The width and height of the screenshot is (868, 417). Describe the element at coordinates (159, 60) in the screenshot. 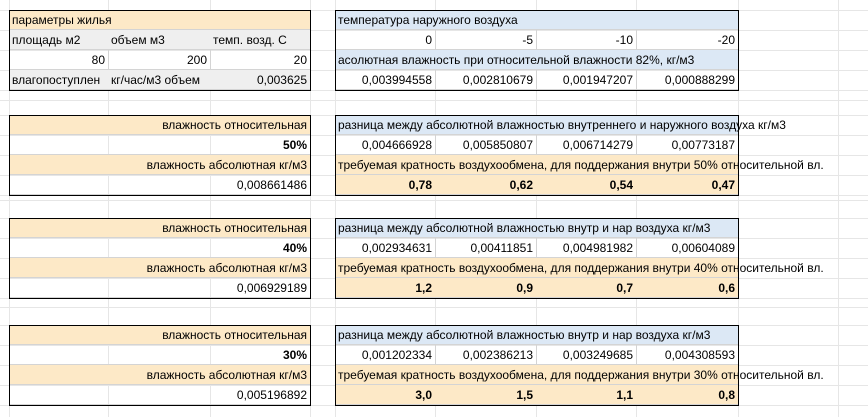

I see `volume-value: 200` at that location.